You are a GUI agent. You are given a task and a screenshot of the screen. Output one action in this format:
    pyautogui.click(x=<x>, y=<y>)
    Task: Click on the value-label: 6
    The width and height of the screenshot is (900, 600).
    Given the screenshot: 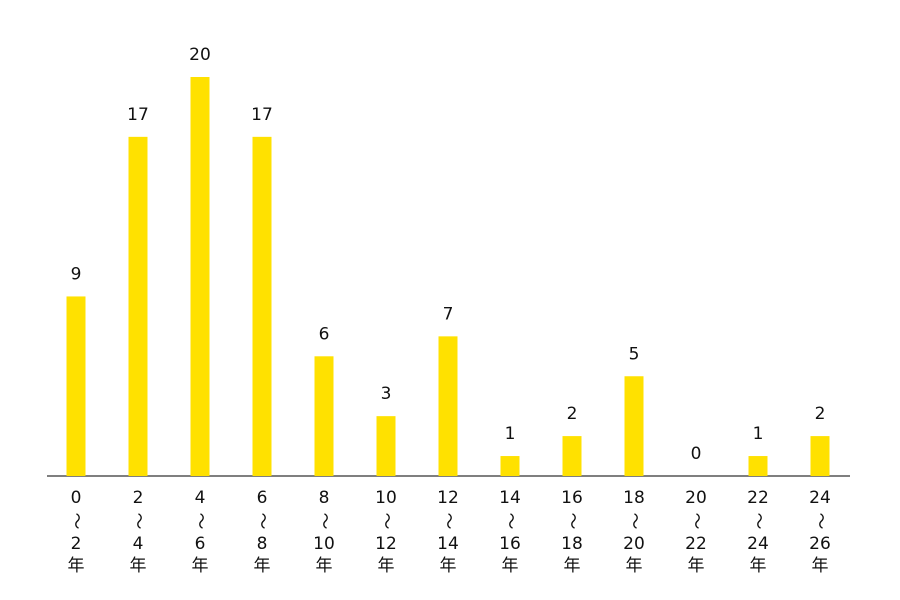 What is the action you would take?
    pyautogui.click(x=324, y=334)
    